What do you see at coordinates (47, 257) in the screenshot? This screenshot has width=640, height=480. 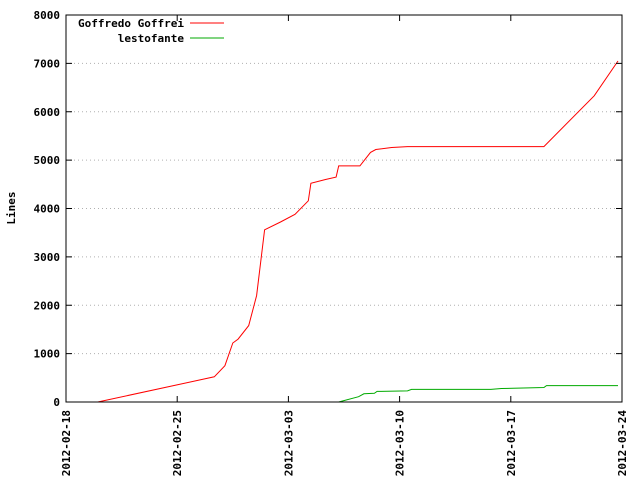 I see `y-tick-label: 3000` at bounding box center [47, 257].